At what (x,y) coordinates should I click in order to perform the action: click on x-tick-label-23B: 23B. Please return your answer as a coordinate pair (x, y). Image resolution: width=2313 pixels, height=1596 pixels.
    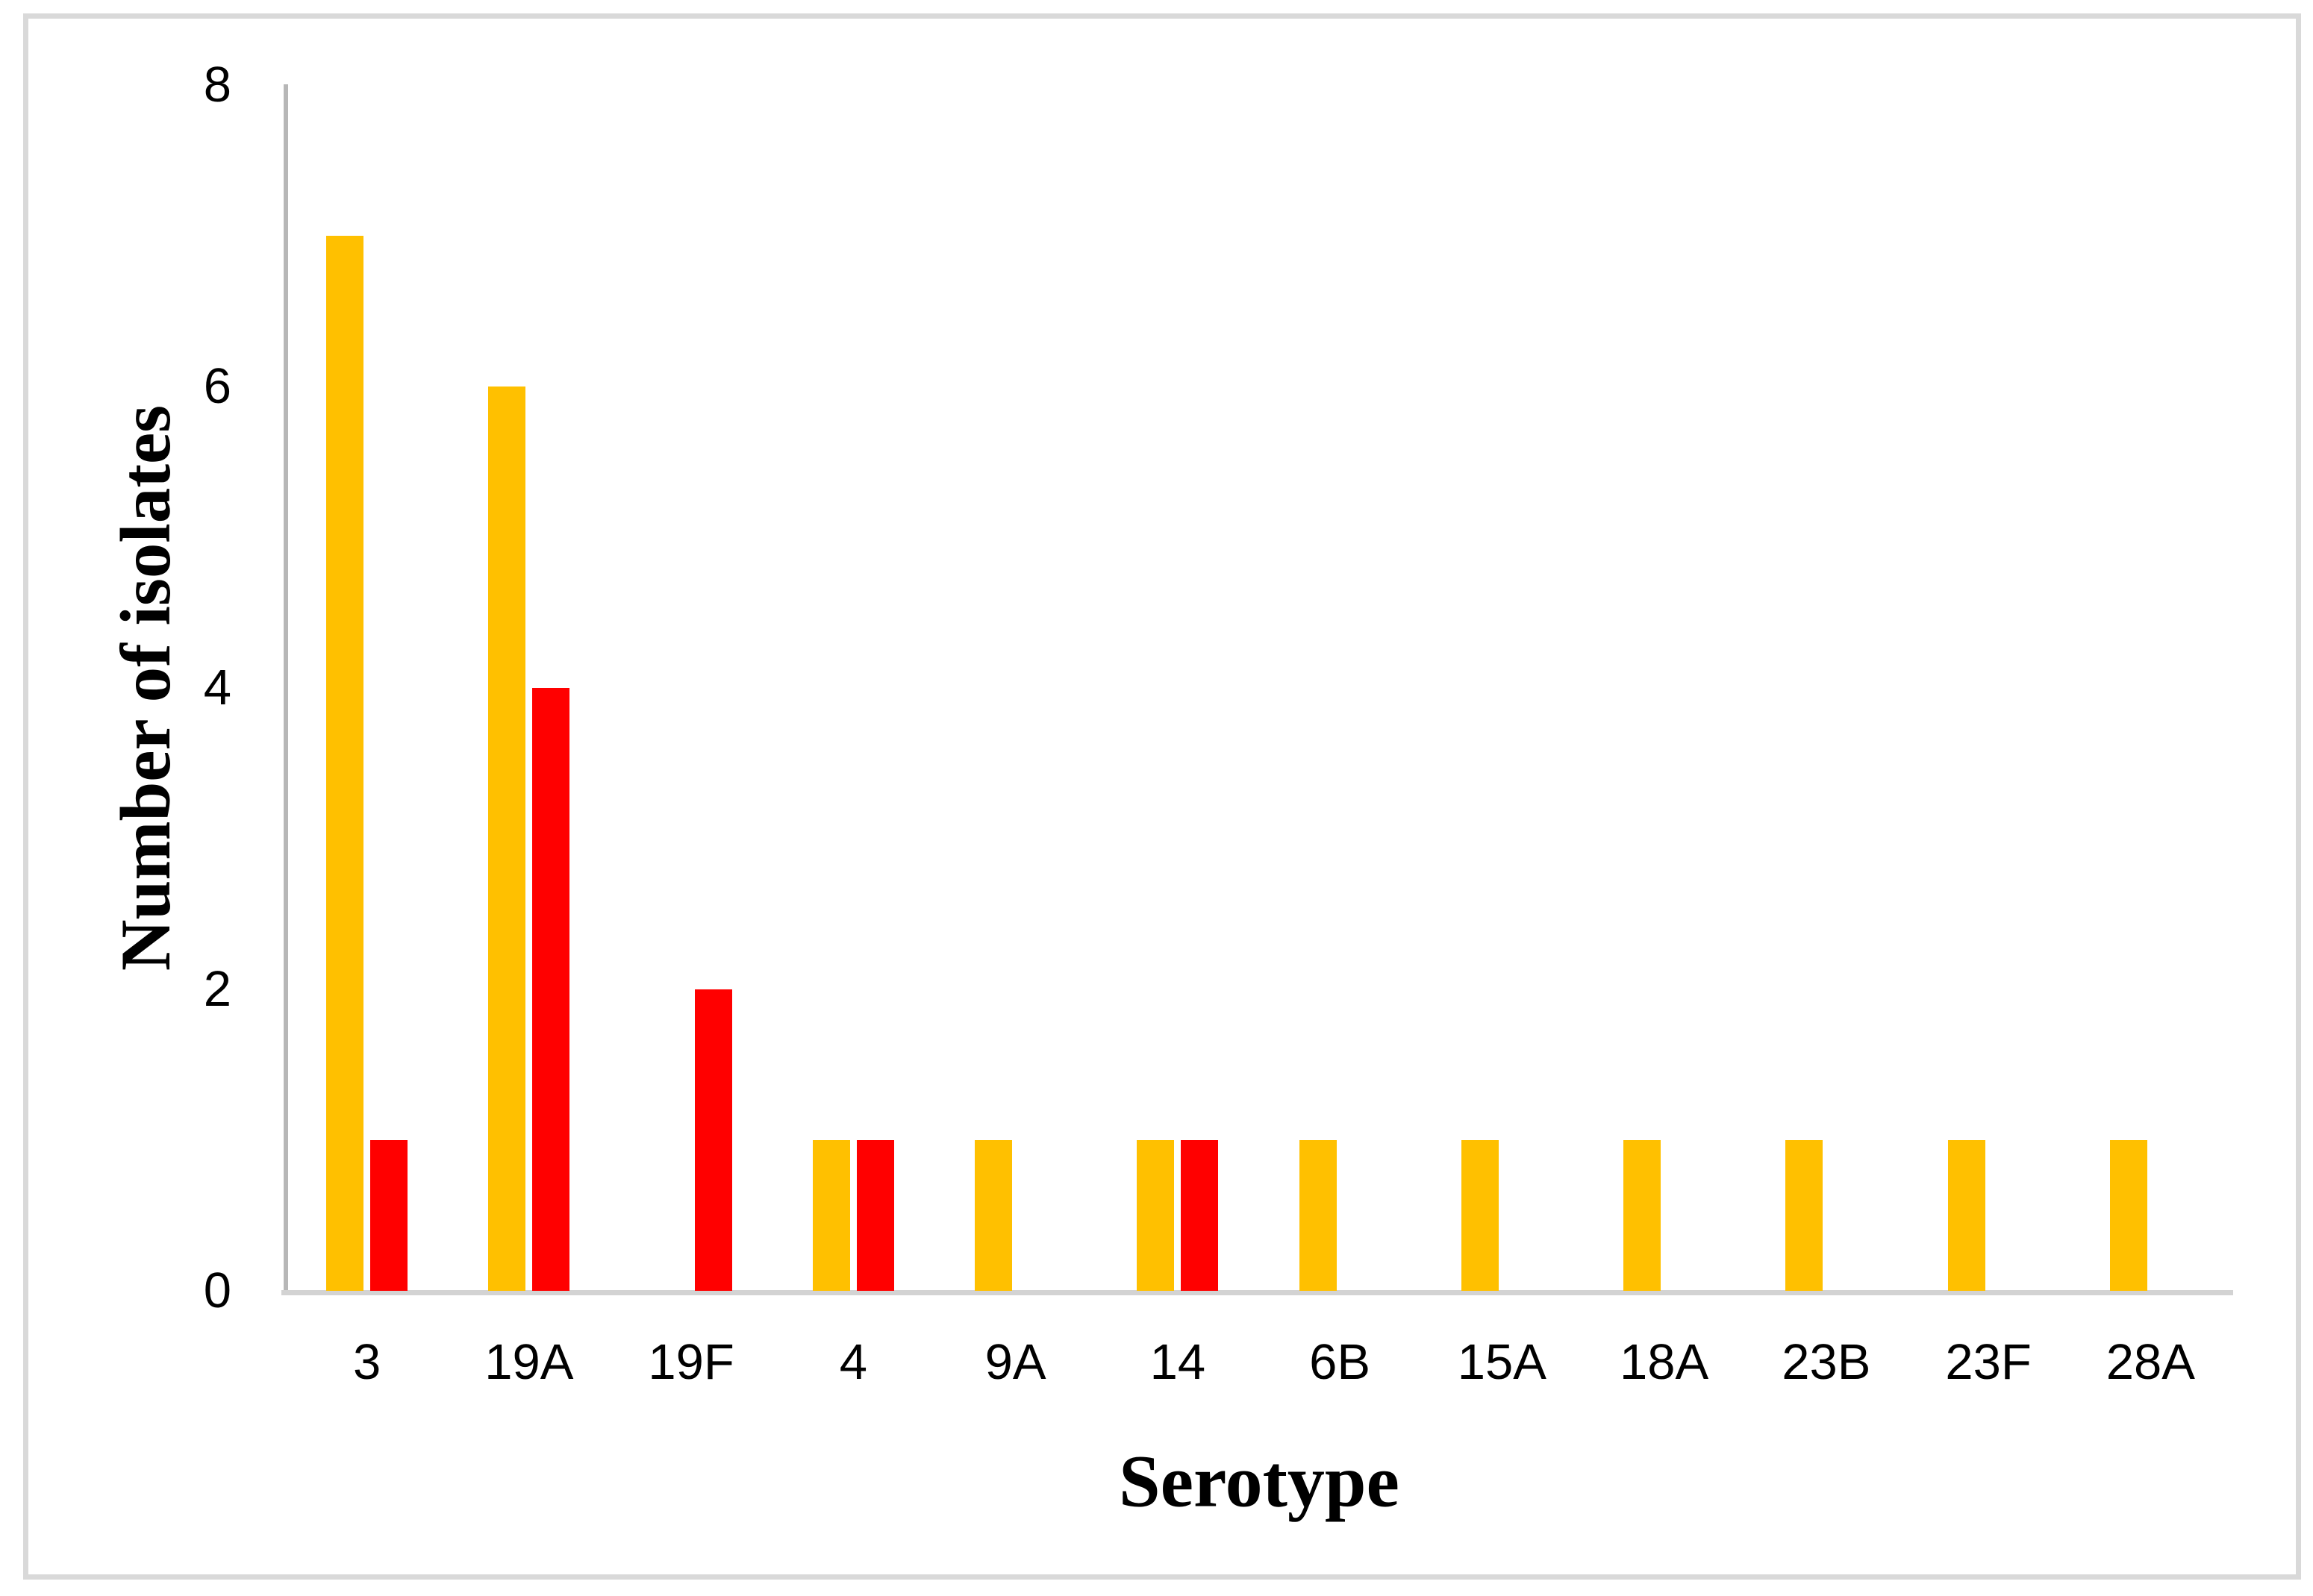
    Looking at the image, I should click on (1826, 1362).